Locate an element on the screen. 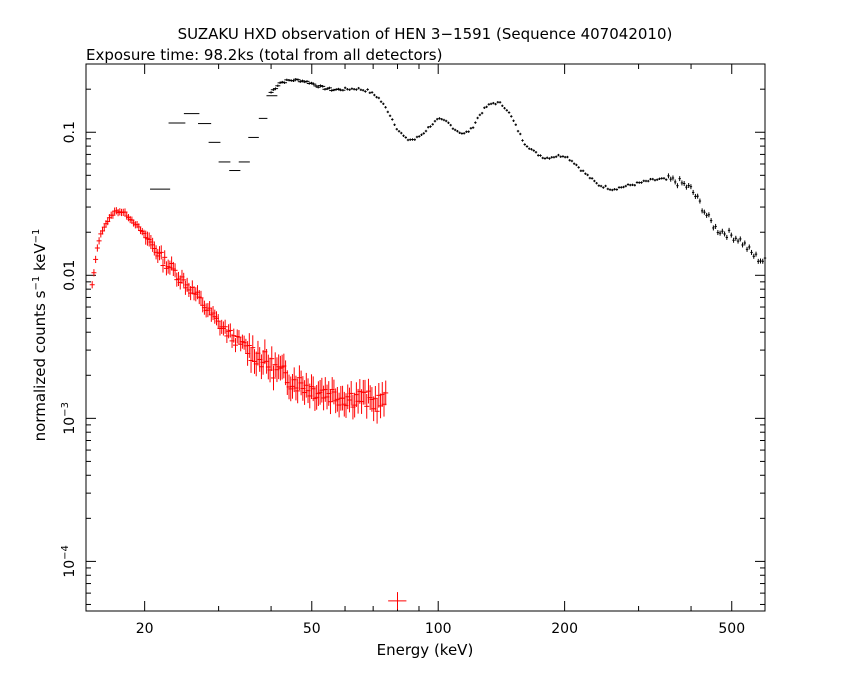 This screenshot has width=850, height=680. x-axis-tick-labels: 20 50 100 200 500 is located at coordinates (440, 629).